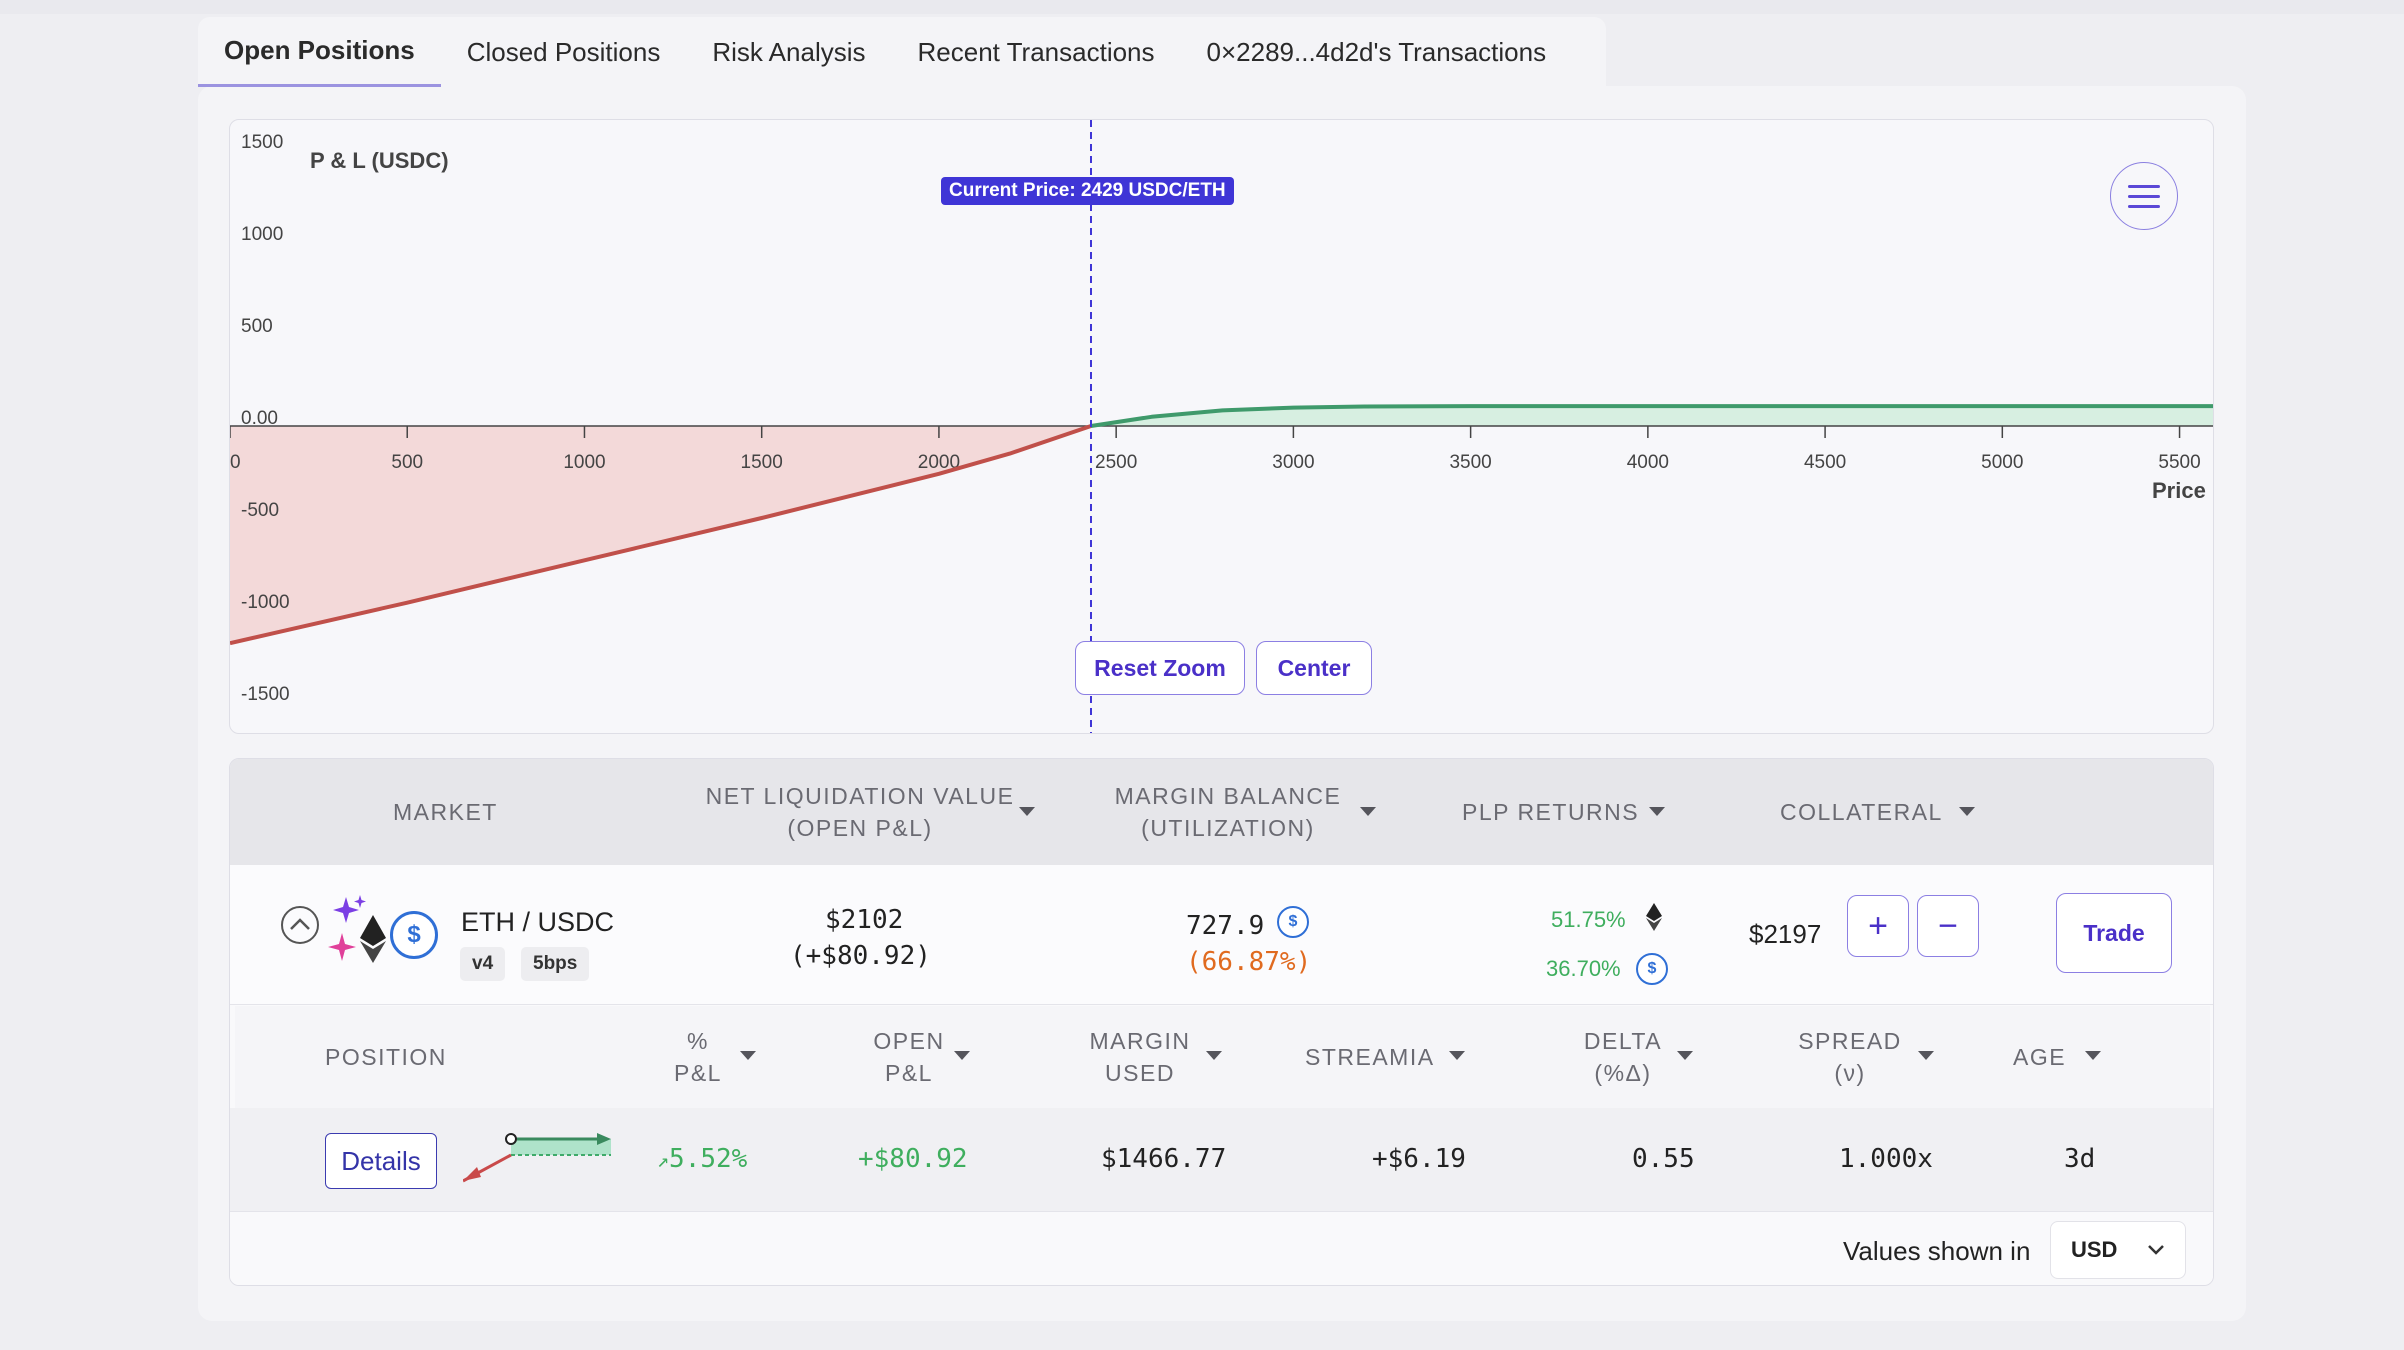  What do you see at coordinates (762, 462) in the screenshot?
I see `x-tick-label: 1500` at bounding box center [762, 462].